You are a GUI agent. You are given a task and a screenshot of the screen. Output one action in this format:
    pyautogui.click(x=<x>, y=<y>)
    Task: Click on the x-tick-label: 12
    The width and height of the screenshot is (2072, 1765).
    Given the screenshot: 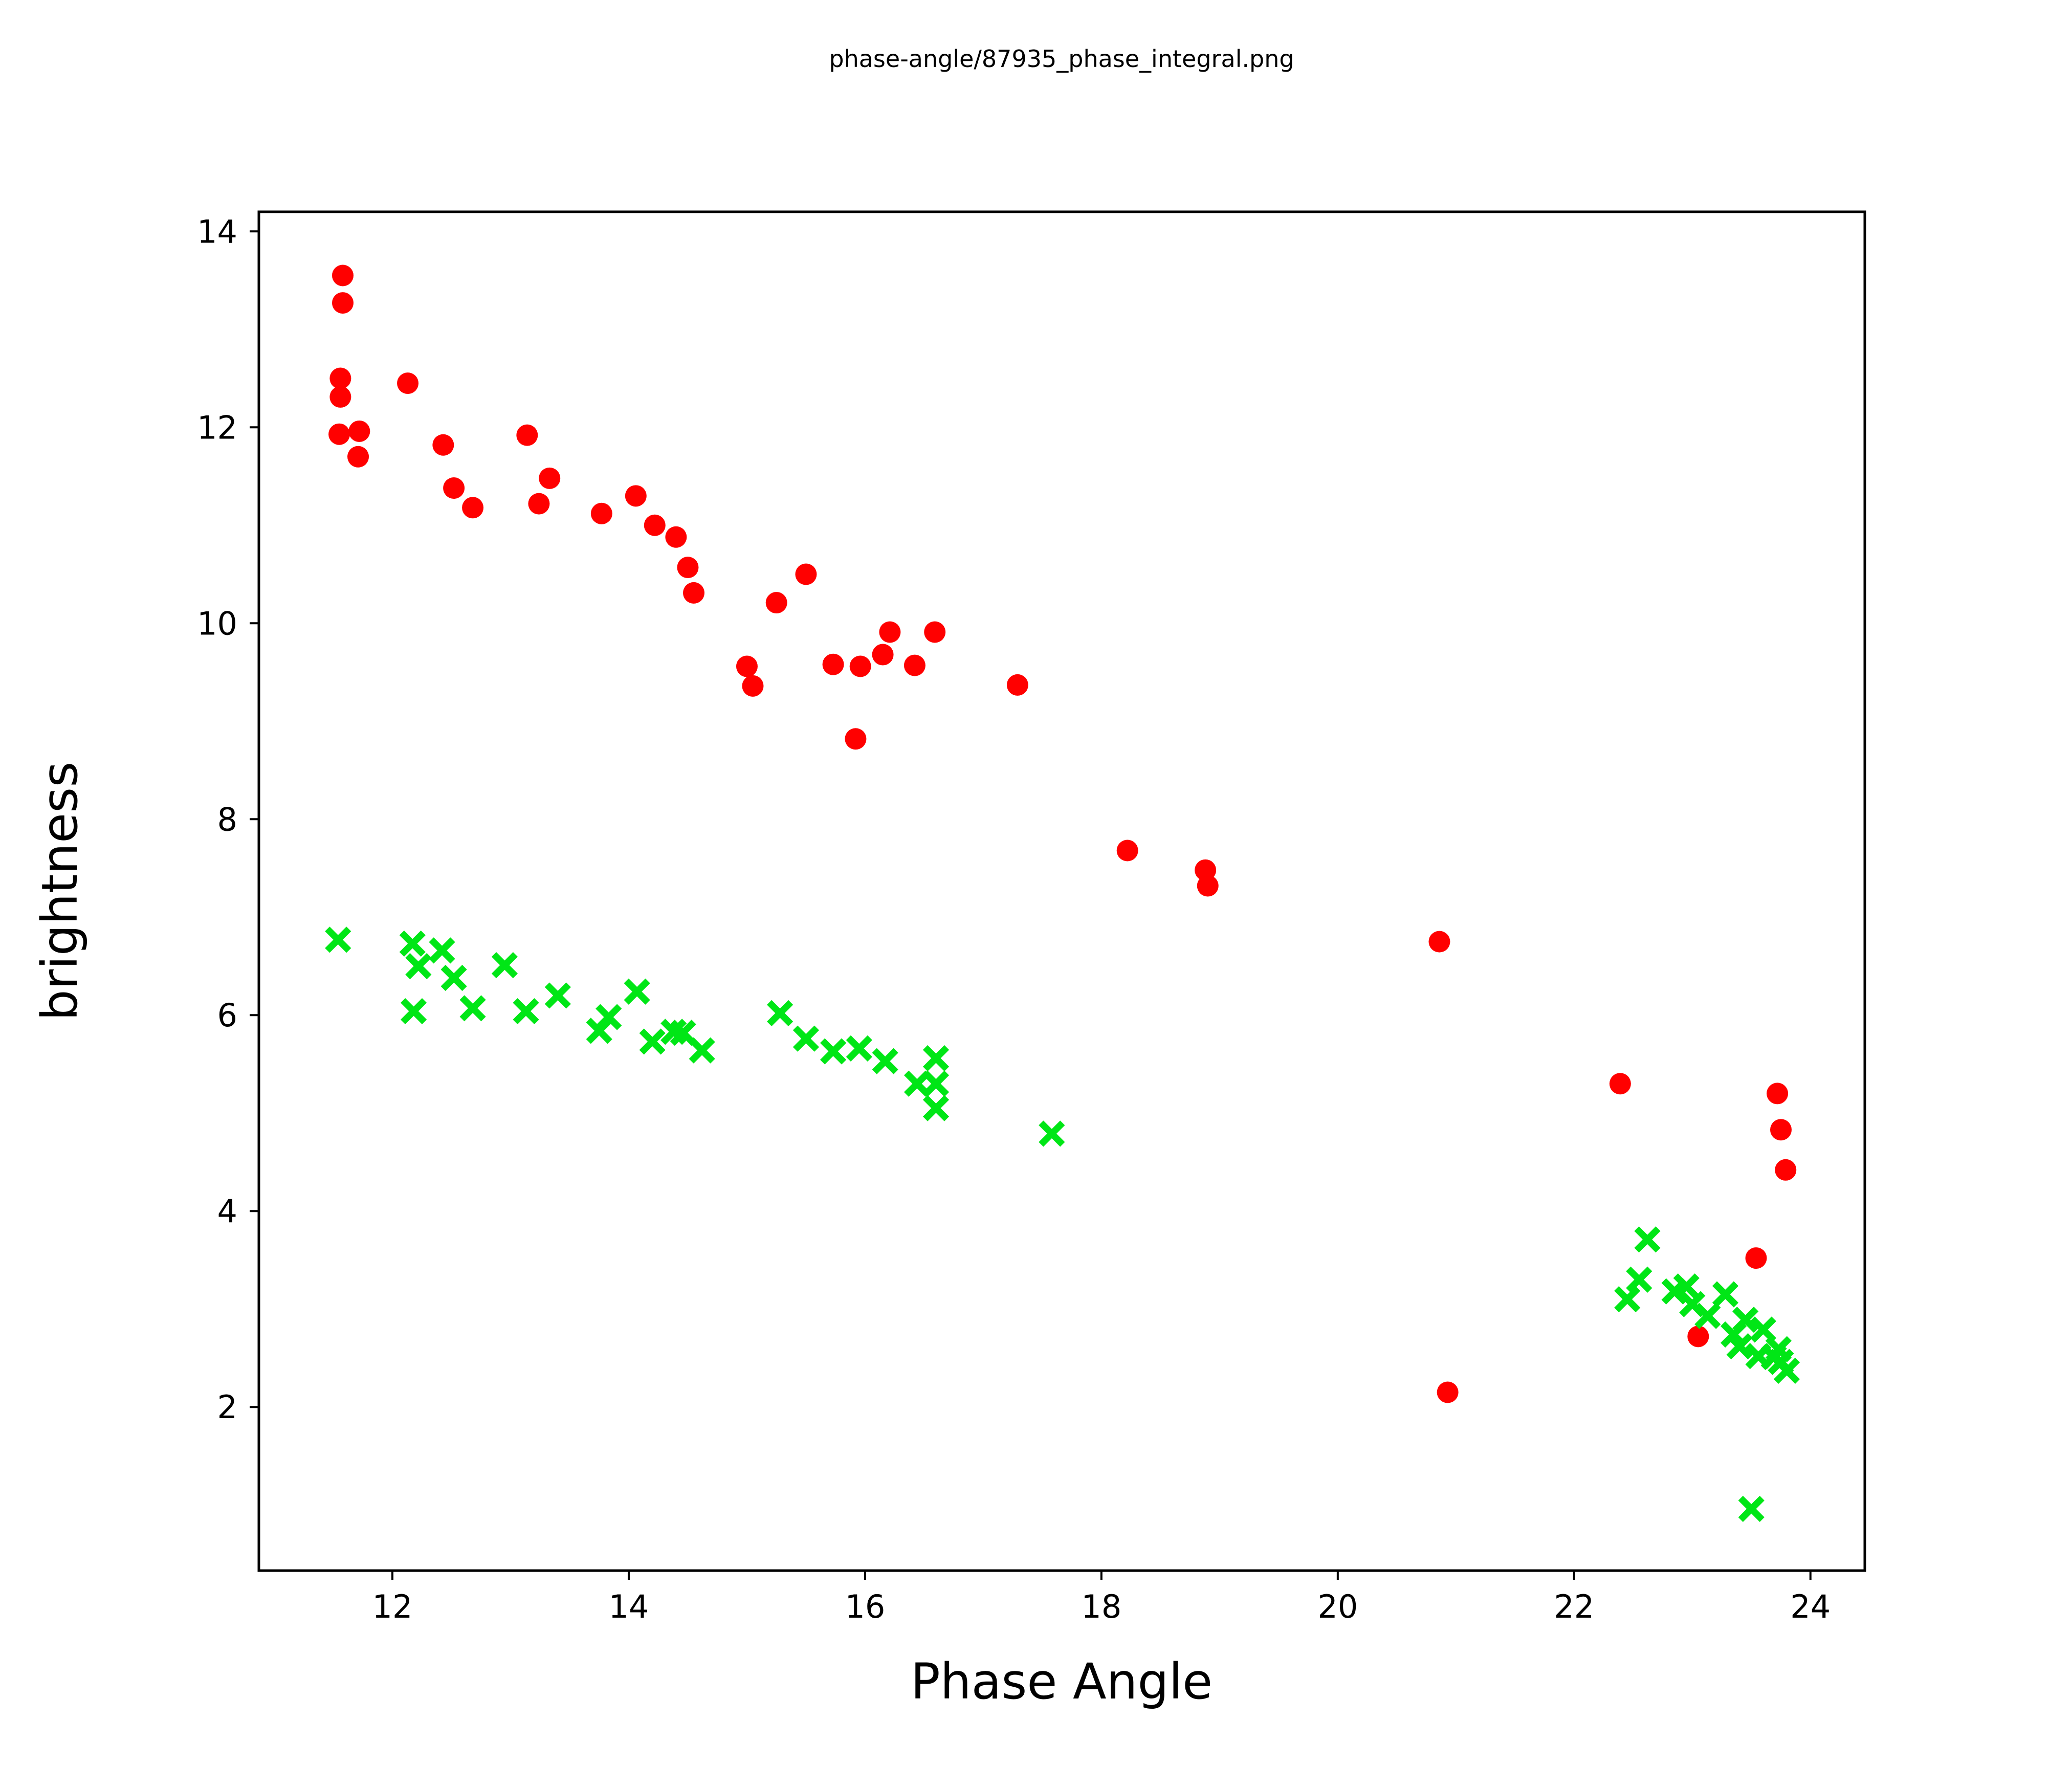 What is the action you would take?
    pyautogui.click(x=392, y=1606)
    